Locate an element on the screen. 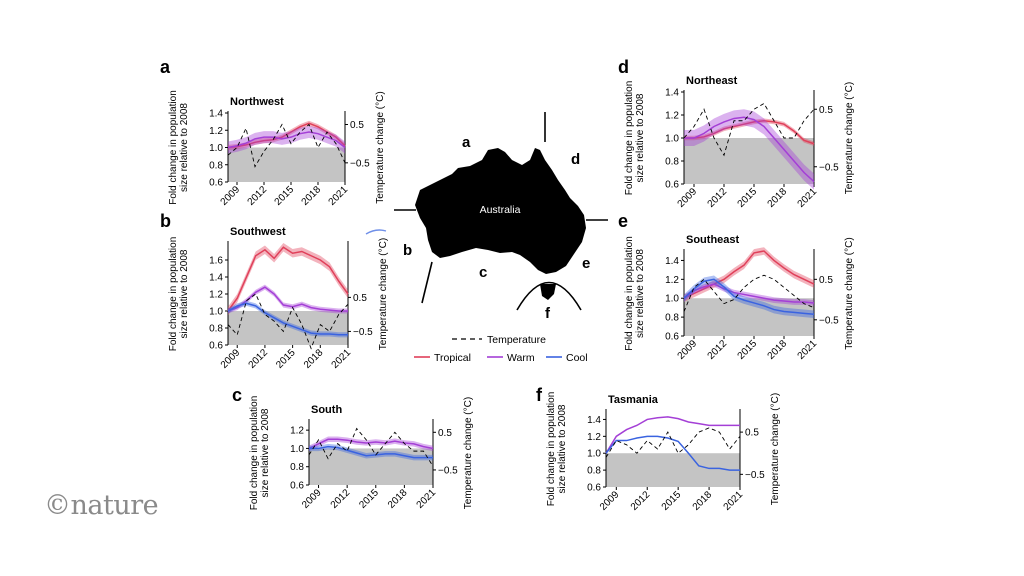 This screenshot has height=576, width=1024. panel-title: Northwest is located at coordinates (257, 102).